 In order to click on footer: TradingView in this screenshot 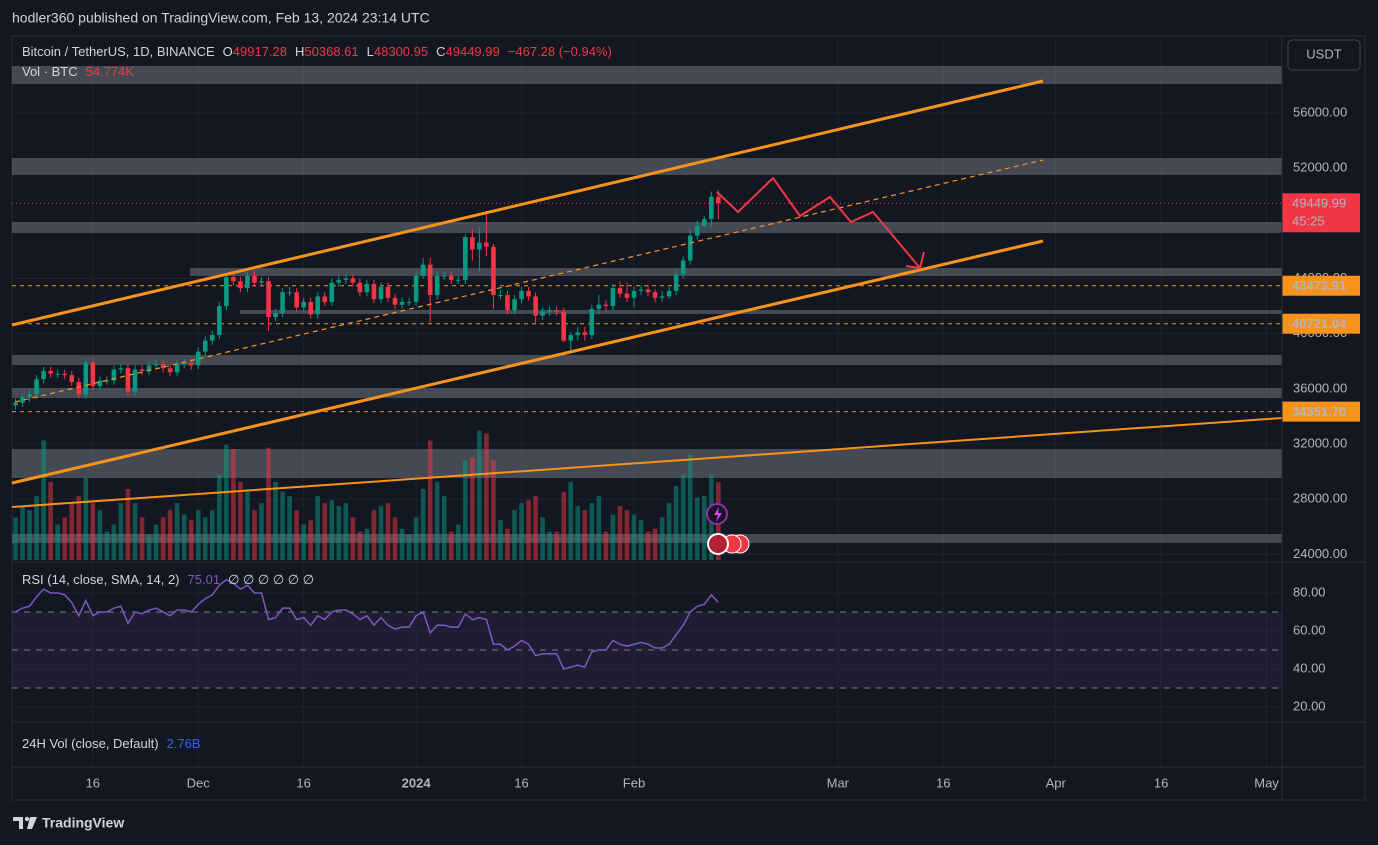, I will do `click(83, 823)`.